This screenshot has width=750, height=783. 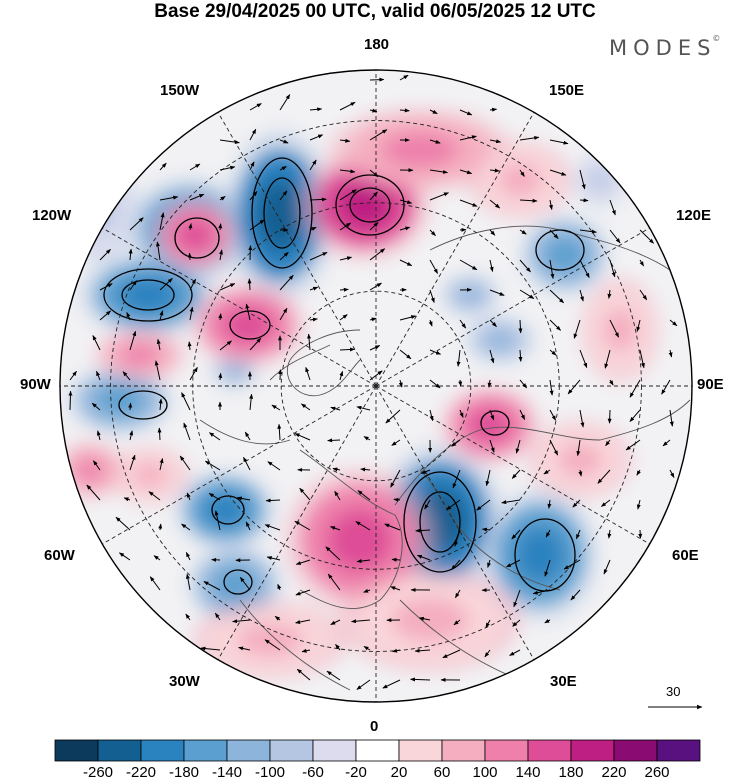 What do you see at coordinates (399, 772) in the screenshot?
I see `colorbar-tick-label: 20` at bounding box center [399, 772].